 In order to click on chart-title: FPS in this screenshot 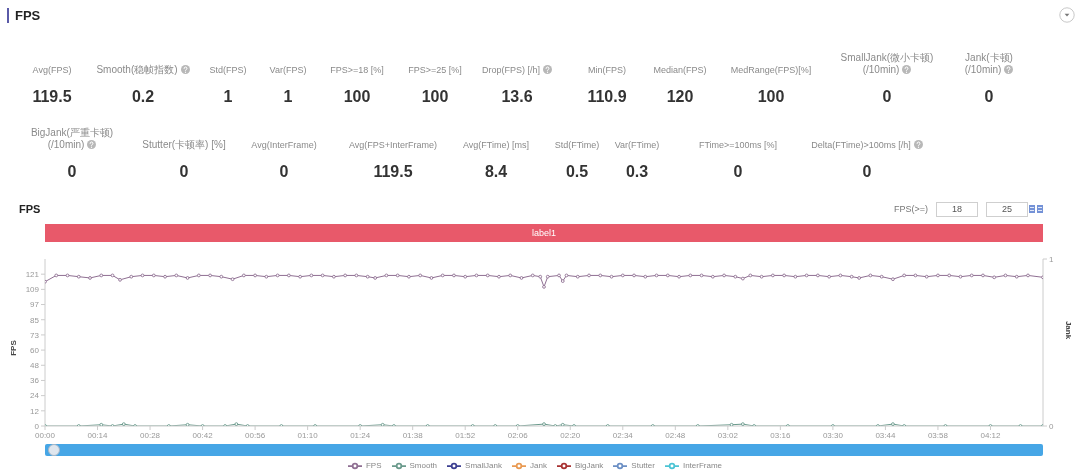, I will do `click(30, 209)`.